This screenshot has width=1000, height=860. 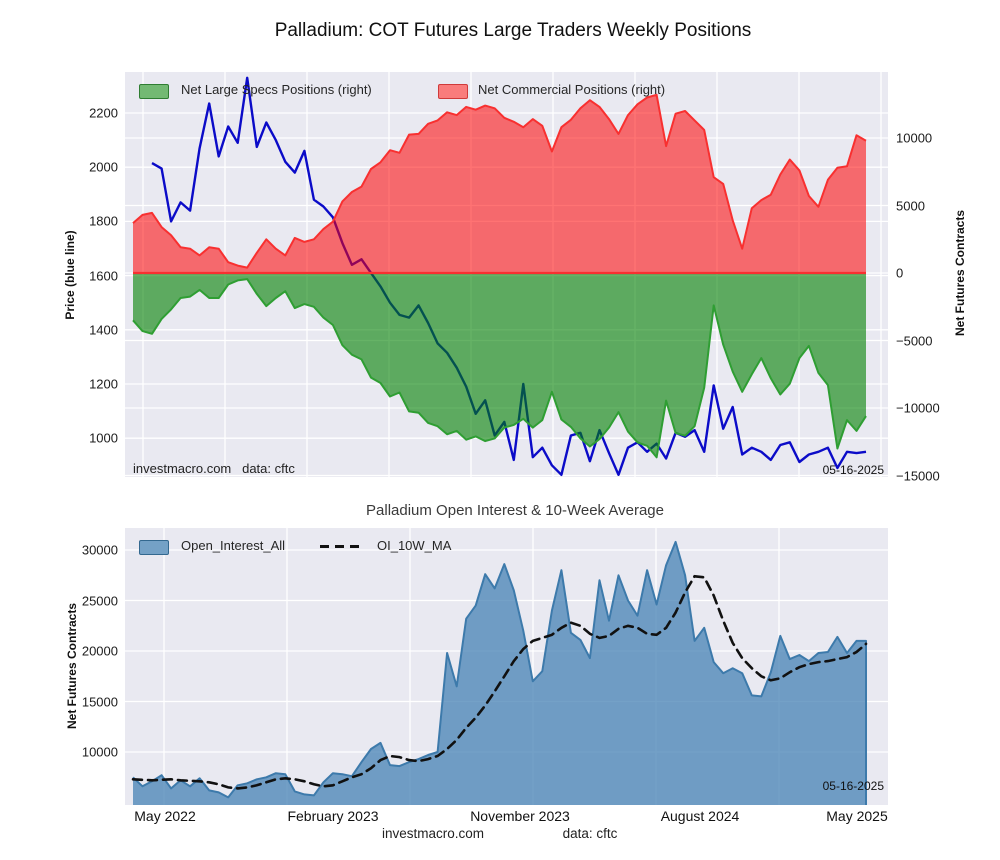 What do you see at coordinates (857, 816) in the screenshot?
I see `x-tick-may-2025: May 2025` at bounding box center [857, 816].